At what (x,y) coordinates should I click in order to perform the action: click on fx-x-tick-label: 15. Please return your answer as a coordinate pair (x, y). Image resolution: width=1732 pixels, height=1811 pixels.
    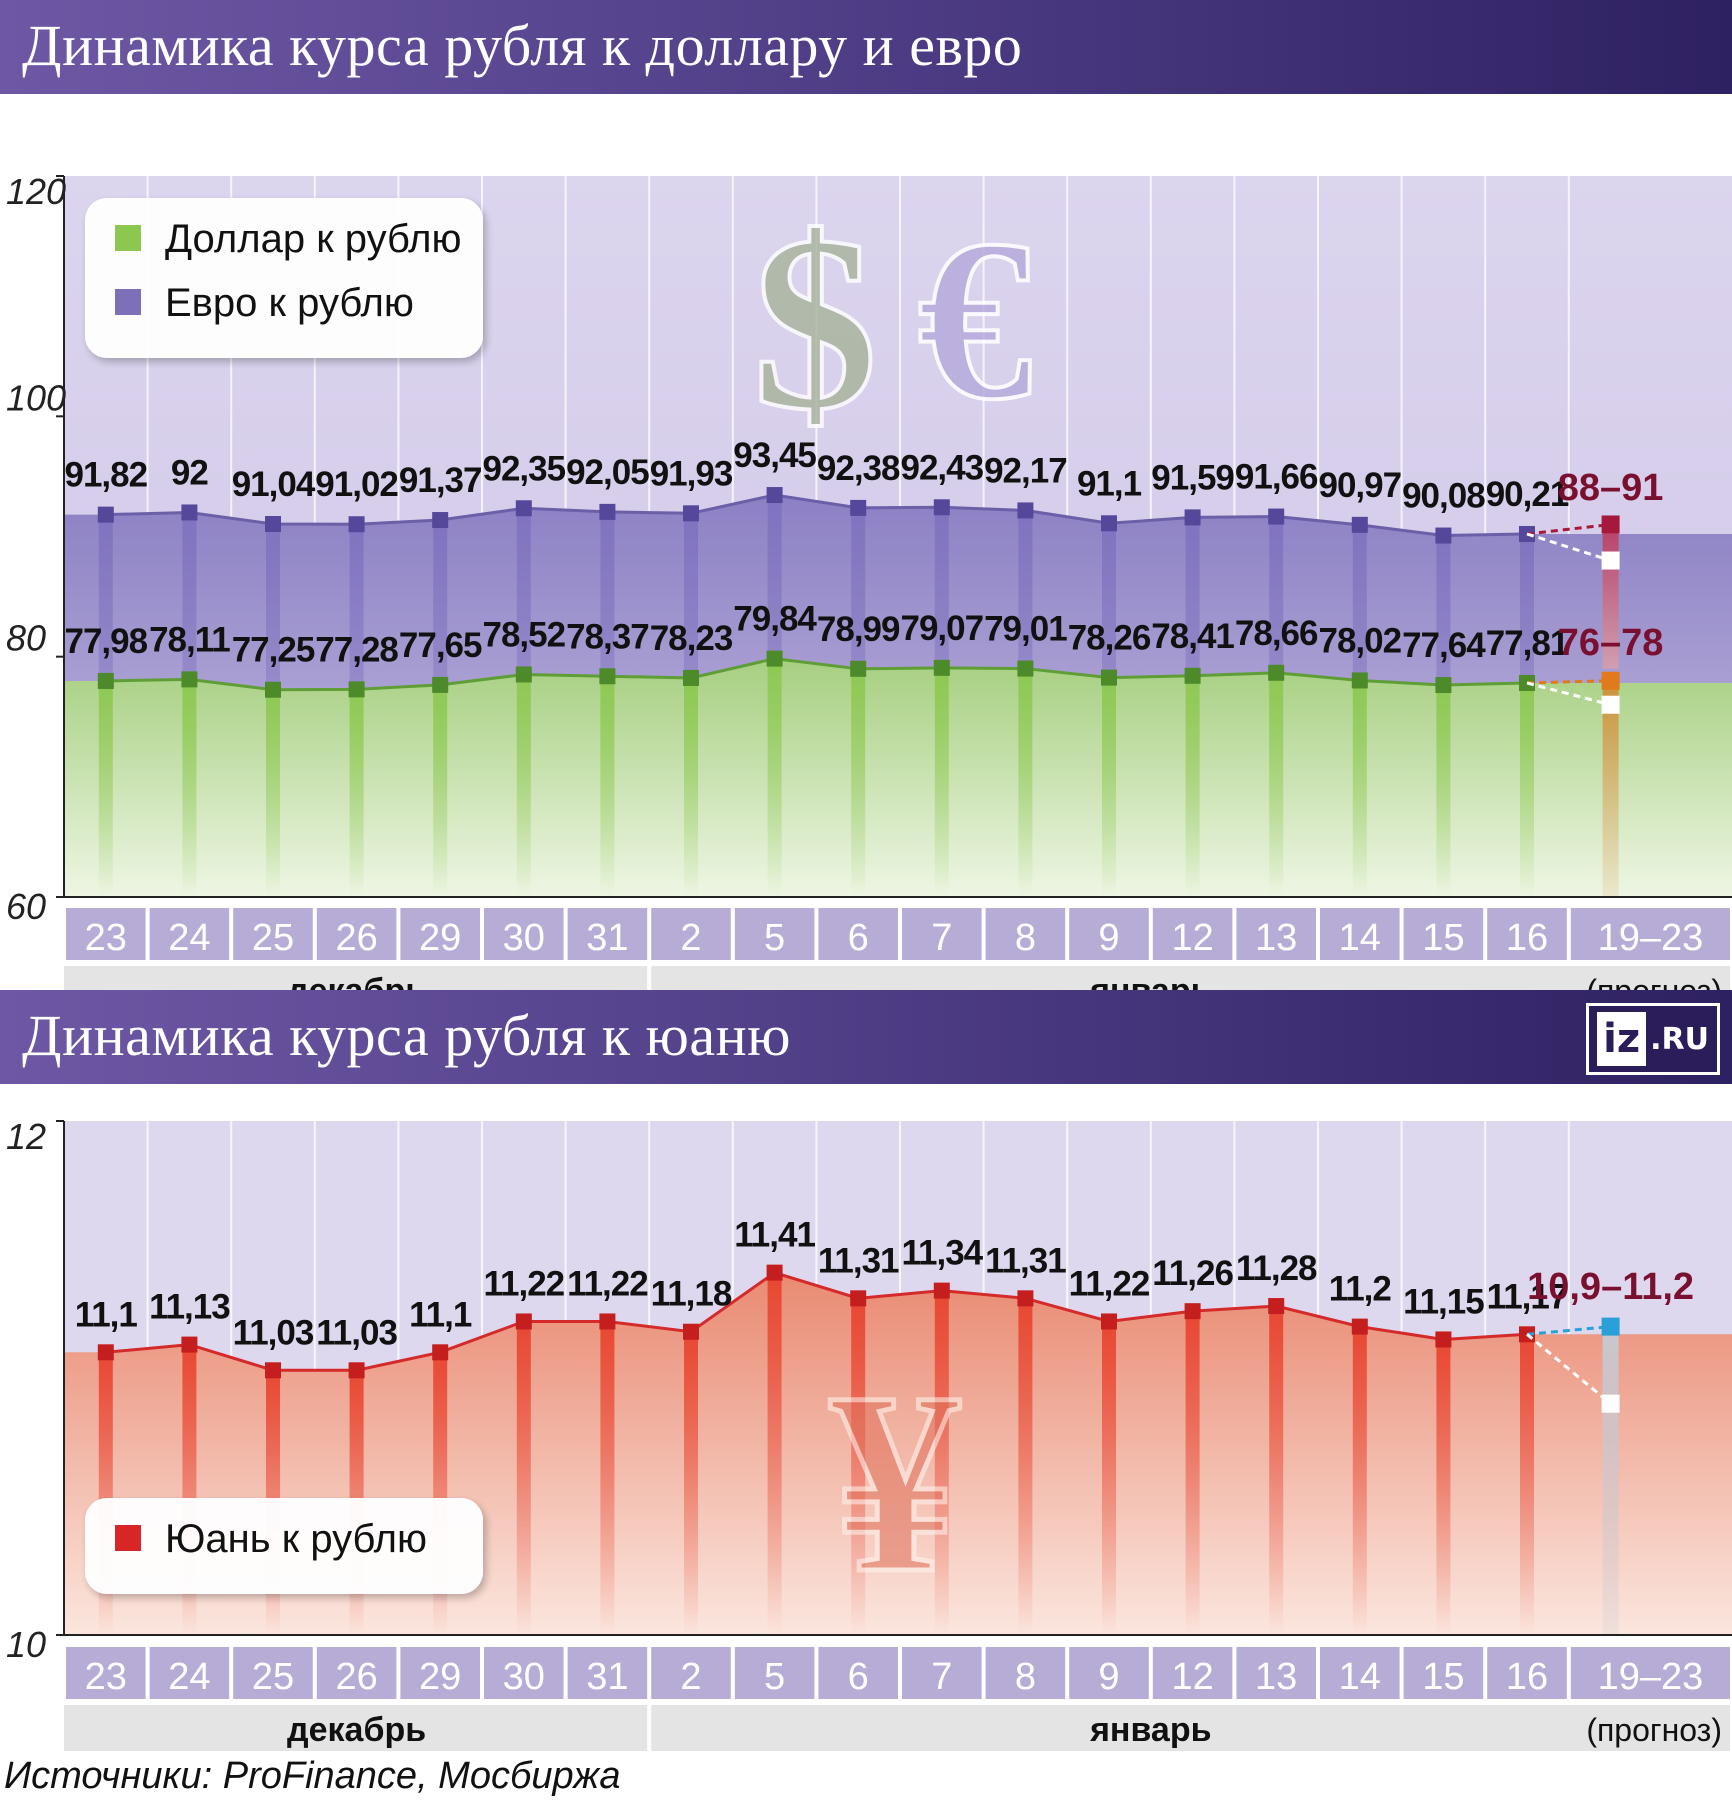
    Looking at the image, I should click on (1443, 938).